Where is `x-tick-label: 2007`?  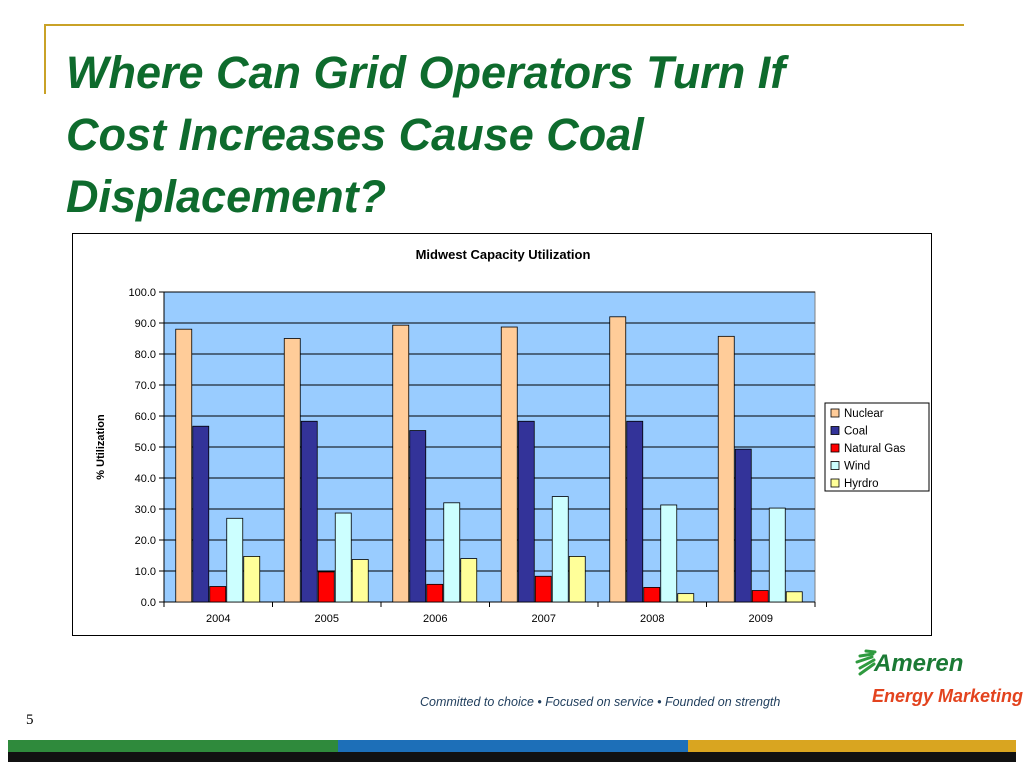 x-tick-label: 2007 is located at coordinates (544, 619).